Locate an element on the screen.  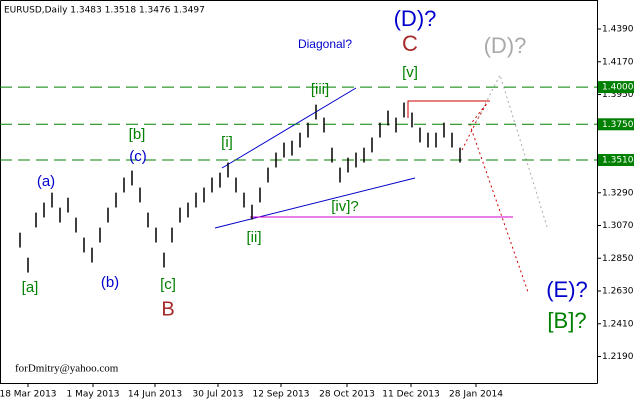
x-tick-label: 30 Jul 2013 is located at coordinates (218, 395).